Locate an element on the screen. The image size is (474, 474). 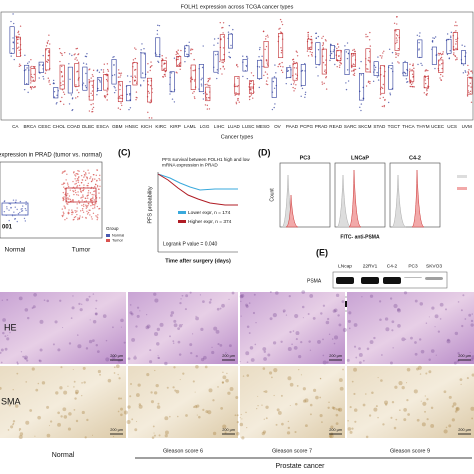
label: (C) is located at coordinates (124, 152).